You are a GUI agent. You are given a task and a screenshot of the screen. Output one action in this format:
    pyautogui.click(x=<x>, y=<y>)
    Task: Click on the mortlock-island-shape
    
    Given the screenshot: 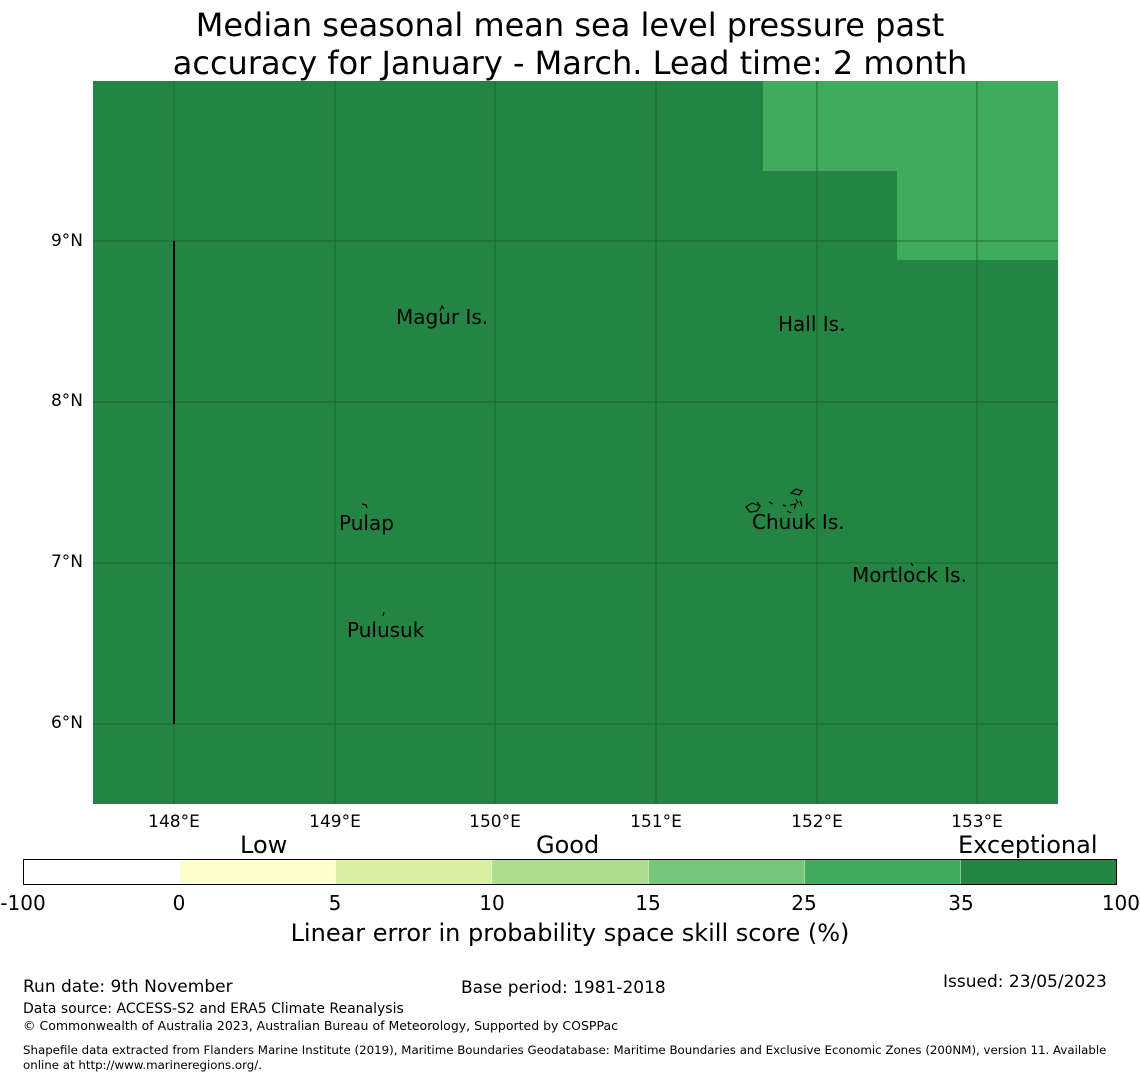 What is the action you would take?
    pyautogui.click(x=912, y=564)
    